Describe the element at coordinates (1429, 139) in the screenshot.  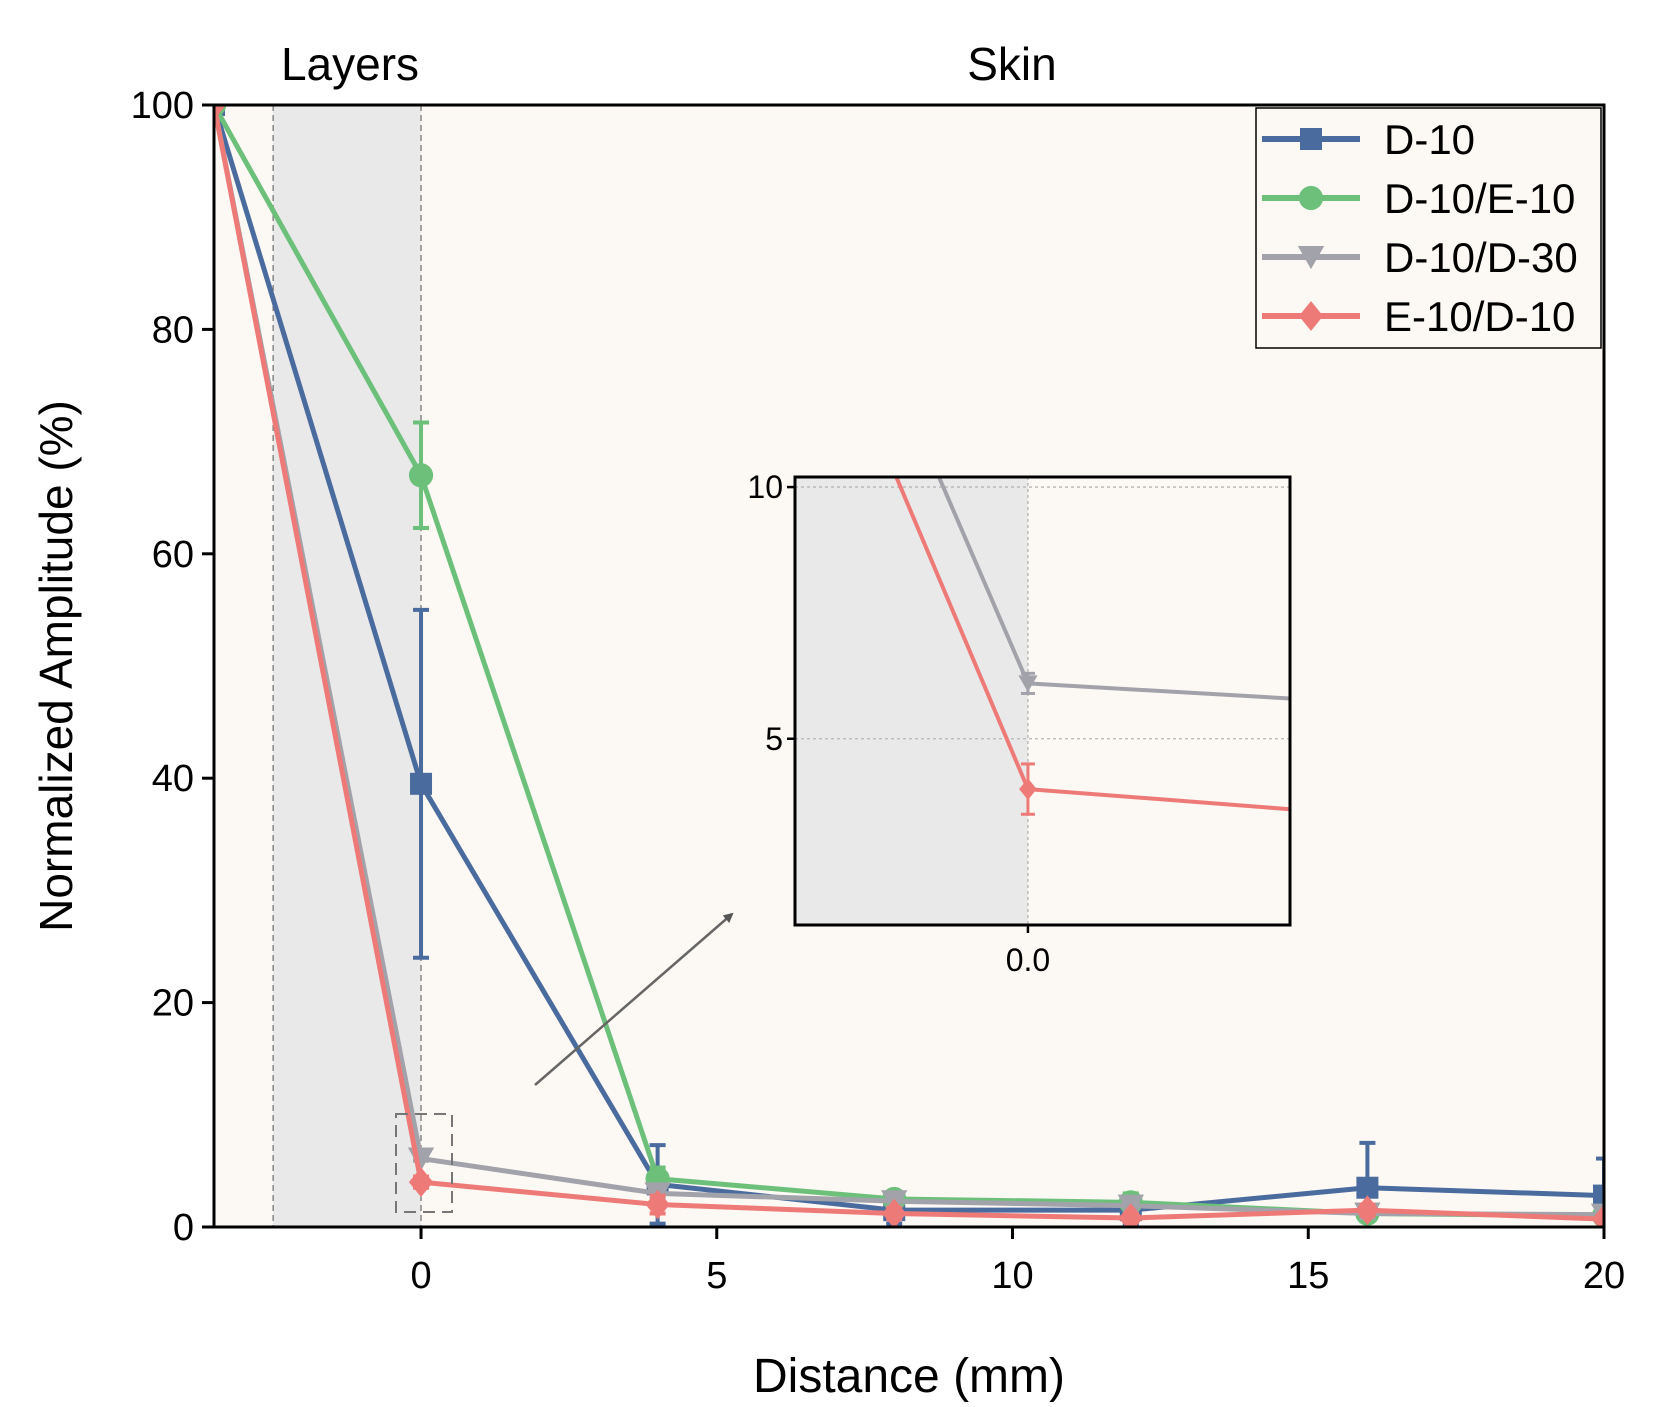
I see `legend-label-d-10: D-10` at that location.